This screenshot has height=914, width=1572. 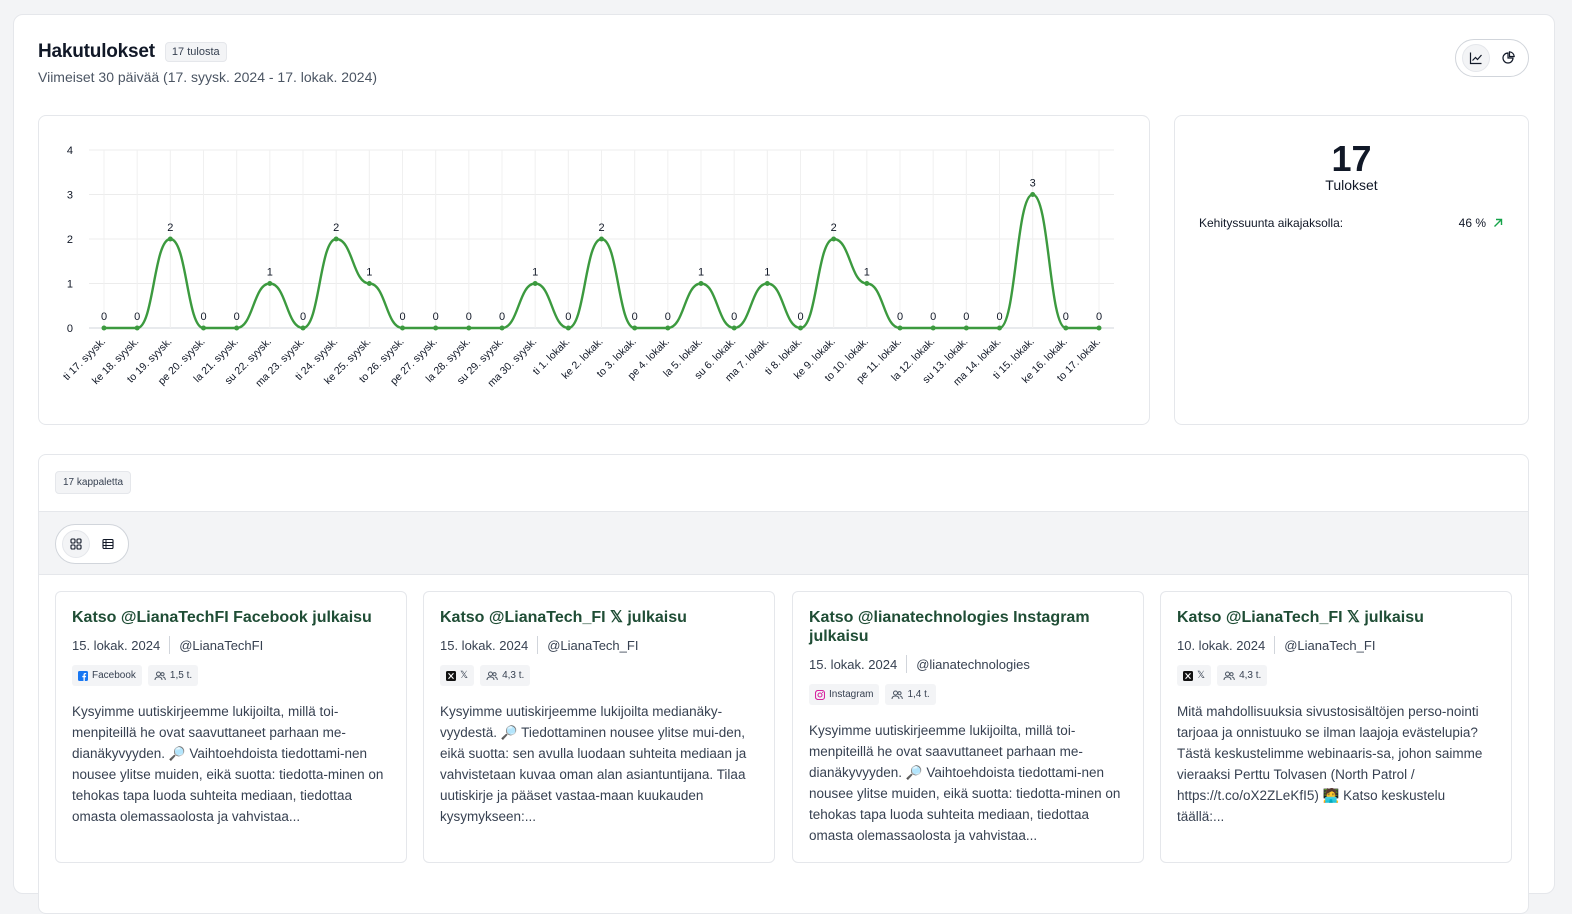 I want to click on card-meta: 15. lokak. 2024 @LianaTechFI, so click(x=231, y=645).